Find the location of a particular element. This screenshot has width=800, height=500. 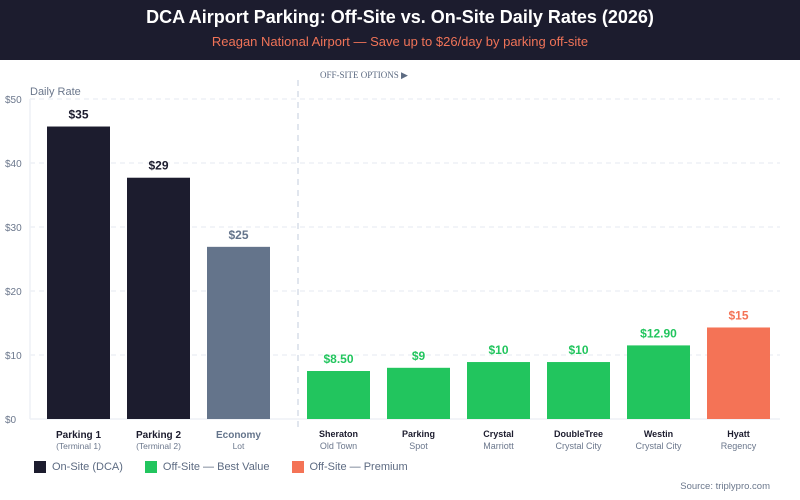

x-tick-sublabel: (Terminal 2) is located at coordinates (158, 446).